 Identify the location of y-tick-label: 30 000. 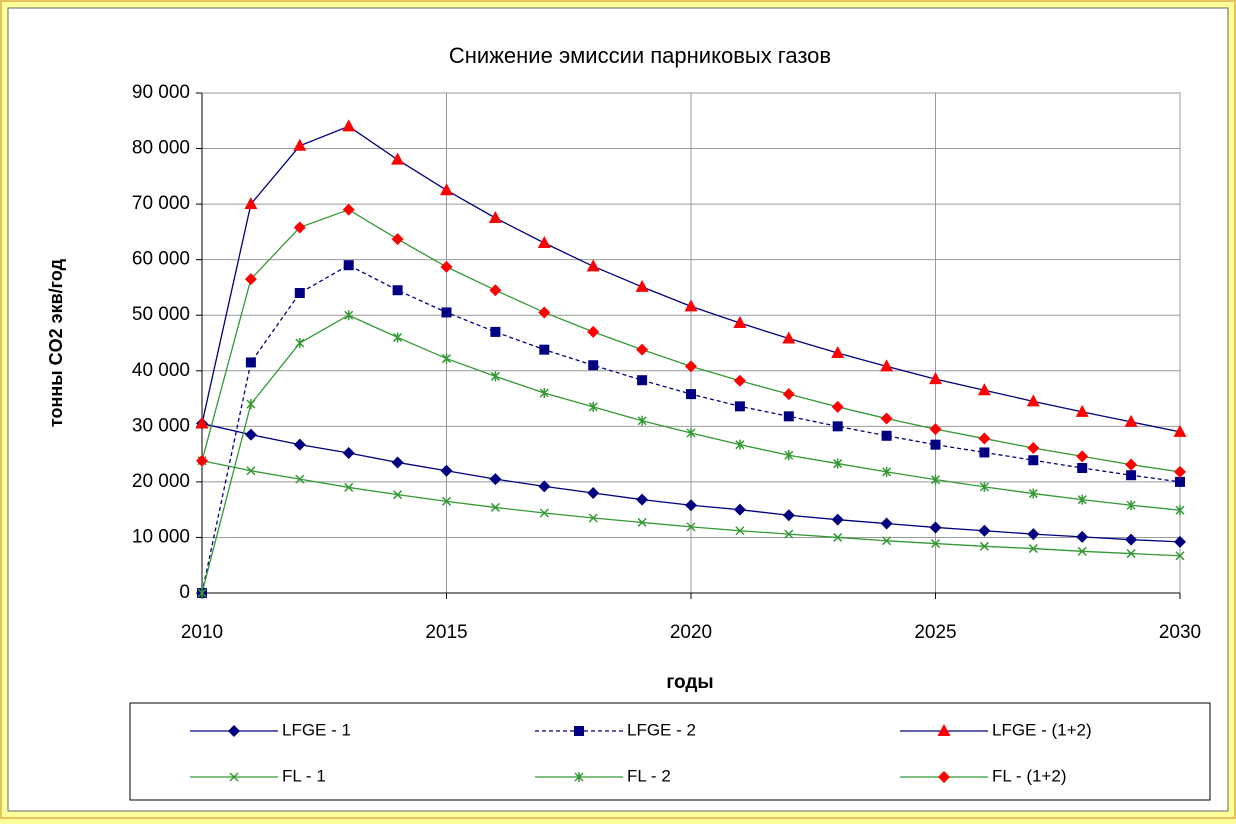
(161, 425).